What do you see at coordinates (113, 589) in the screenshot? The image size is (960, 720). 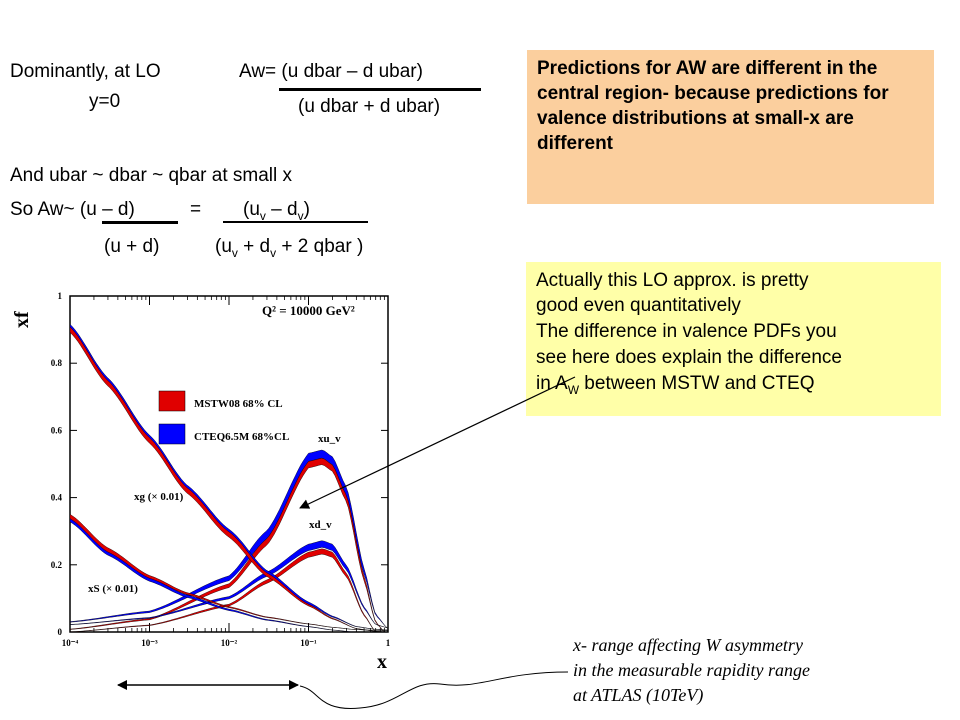 I see `label-xs: xS (× 0.01)` at bounding box center [113, 589].